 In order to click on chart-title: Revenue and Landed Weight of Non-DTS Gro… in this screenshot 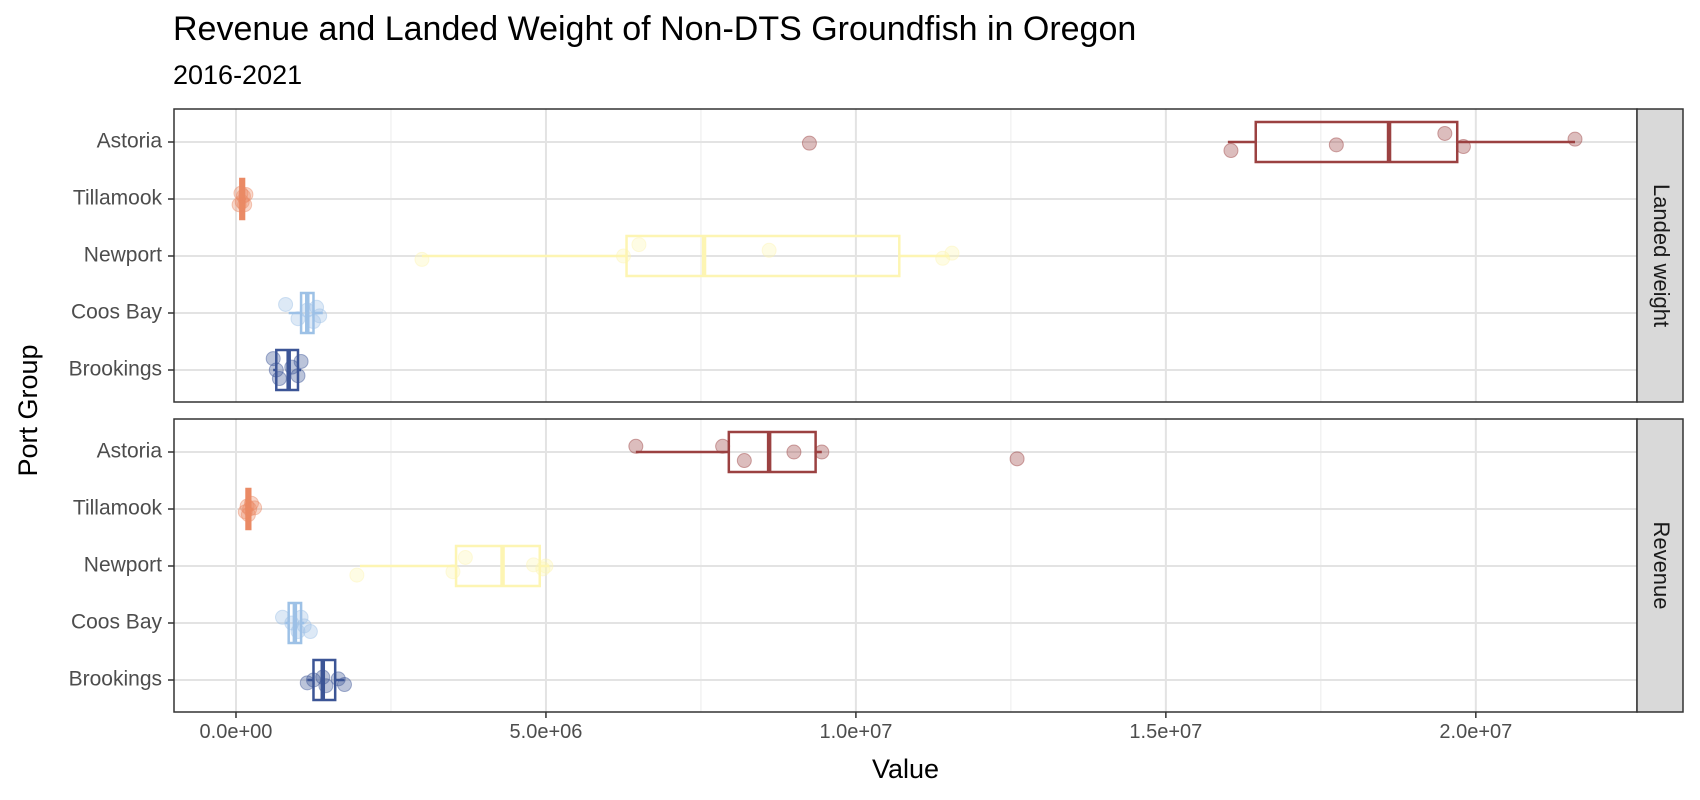, I will do `click(655, 29)`.